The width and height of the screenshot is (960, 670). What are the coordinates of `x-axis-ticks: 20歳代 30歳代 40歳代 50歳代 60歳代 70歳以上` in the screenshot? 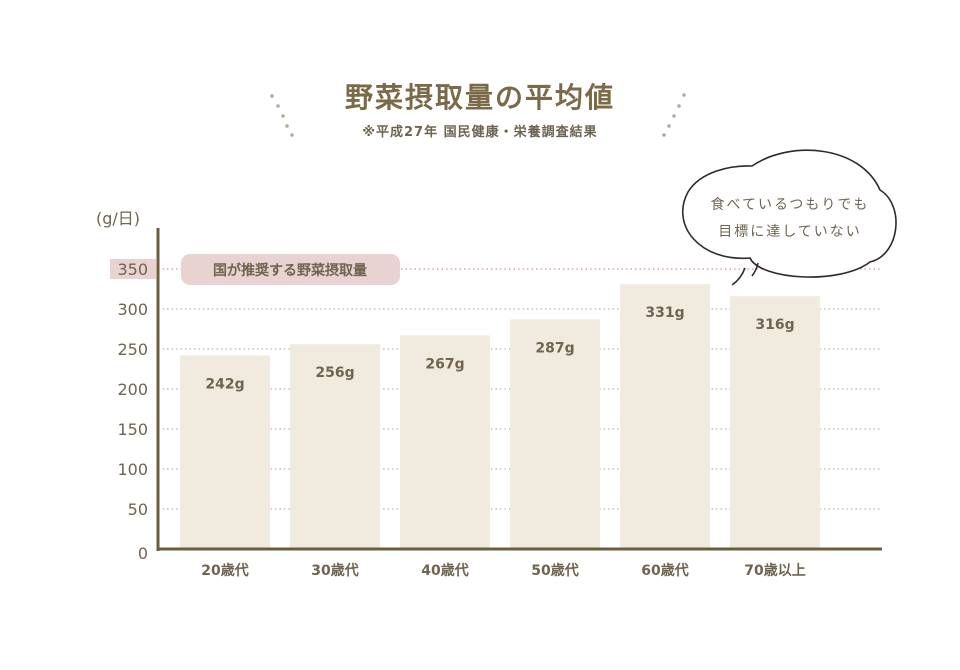 It's located at (503, 570).